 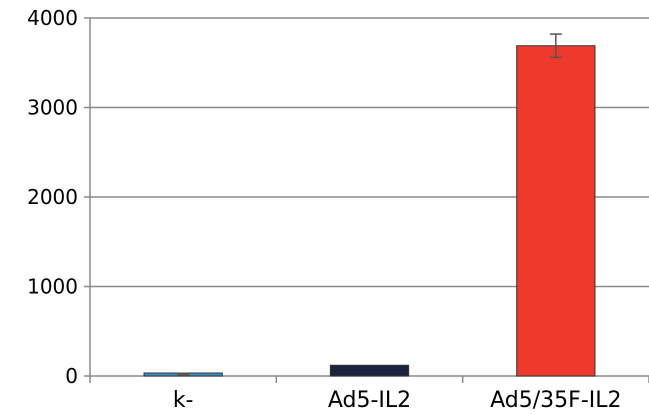 I want to click on x-tick-label-Ad5-IL2: Ad5-IL2, so click(x=369, y=400).